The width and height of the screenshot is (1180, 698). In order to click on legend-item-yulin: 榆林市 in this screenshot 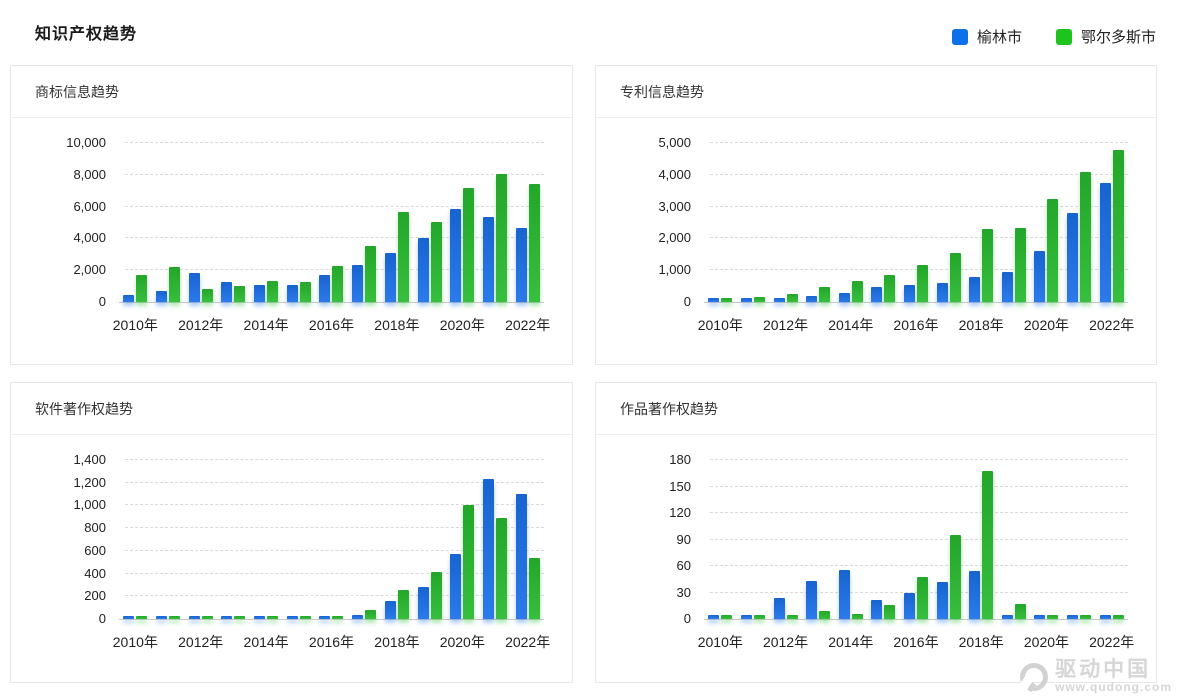, I will do `click(986, 36)`.